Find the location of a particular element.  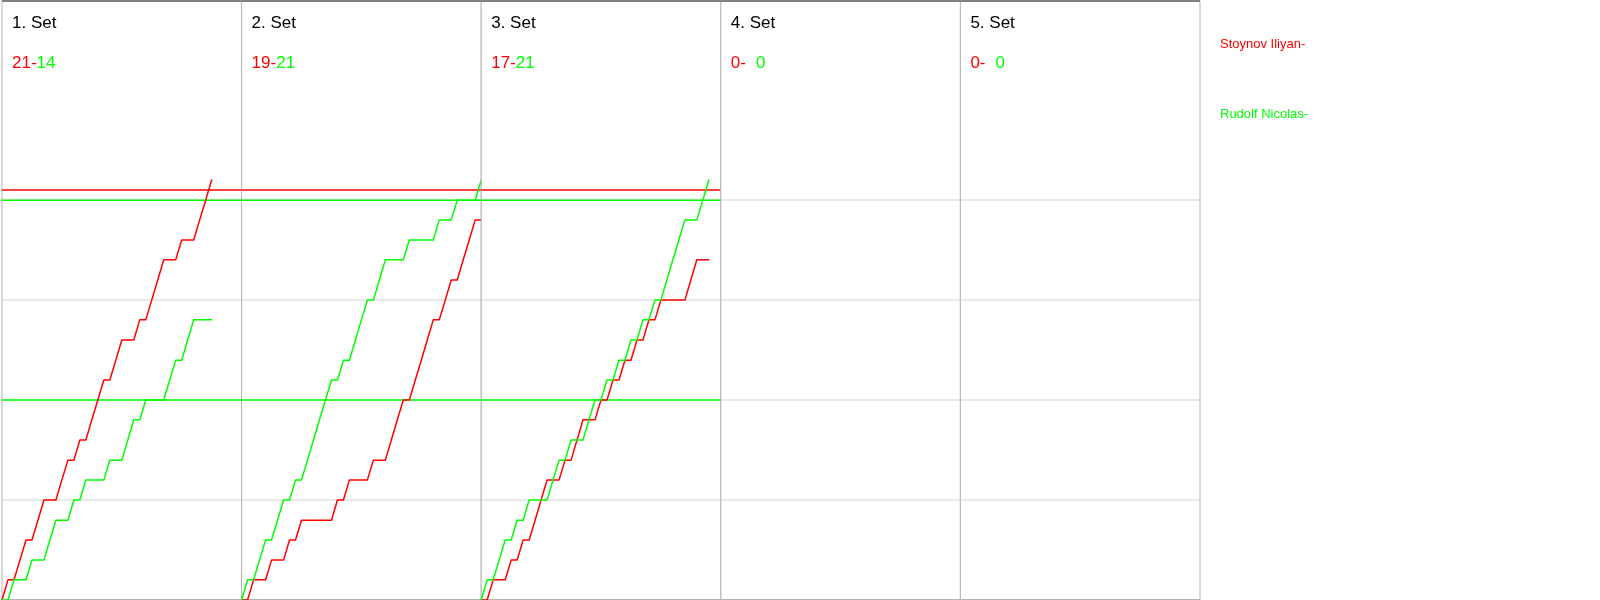

text: 19- is located at coordinates (264, 62).